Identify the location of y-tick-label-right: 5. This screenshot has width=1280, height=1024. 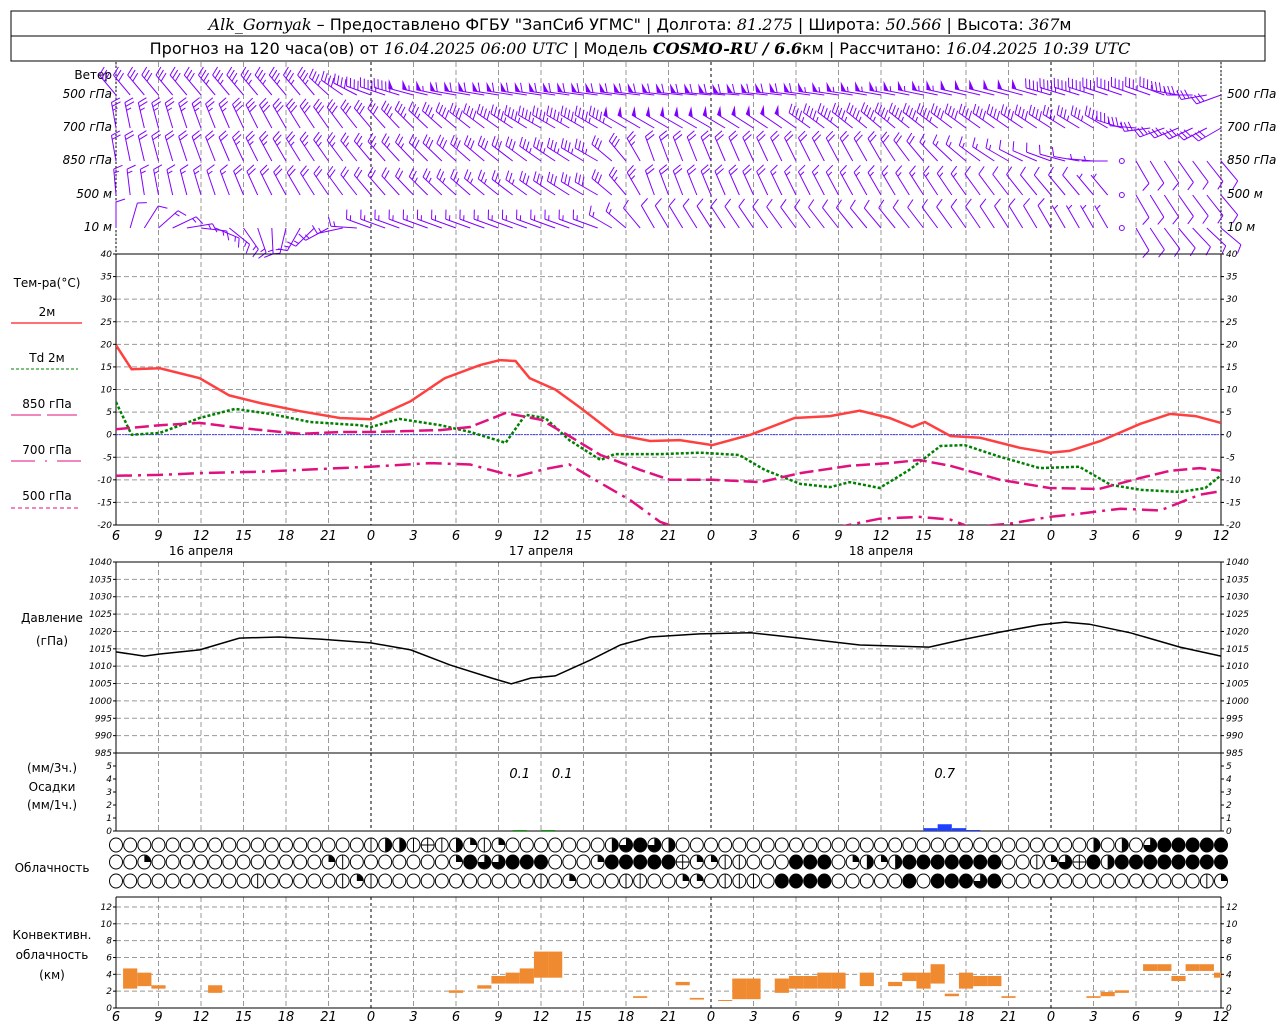
(1229, 767).